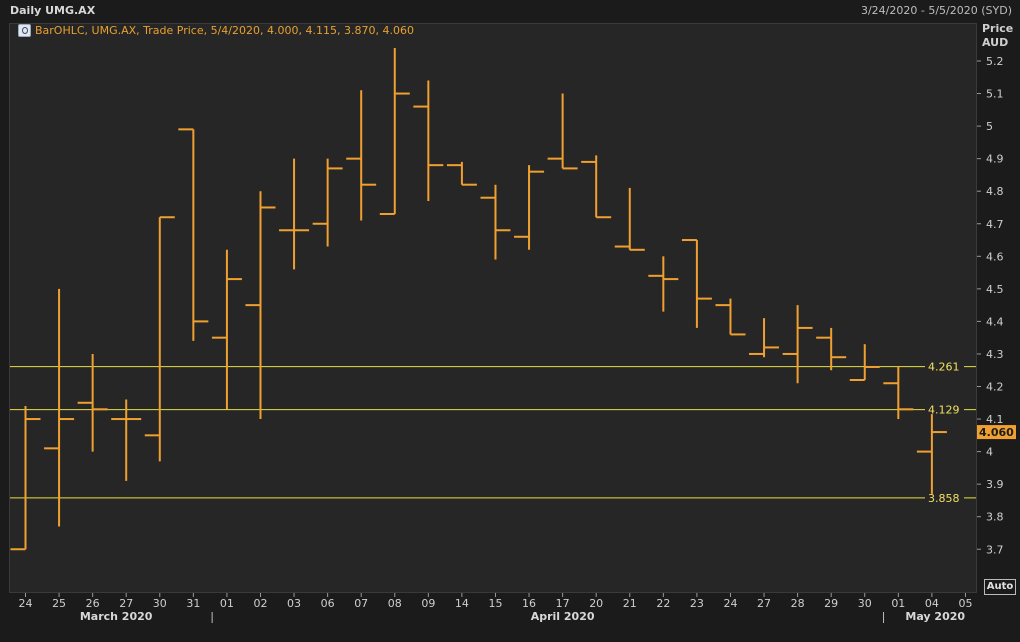 Image resolution: width=1020 pixels, height=642 pixels. I want to click on y-tick-label: 5.2, so click(995, 61).